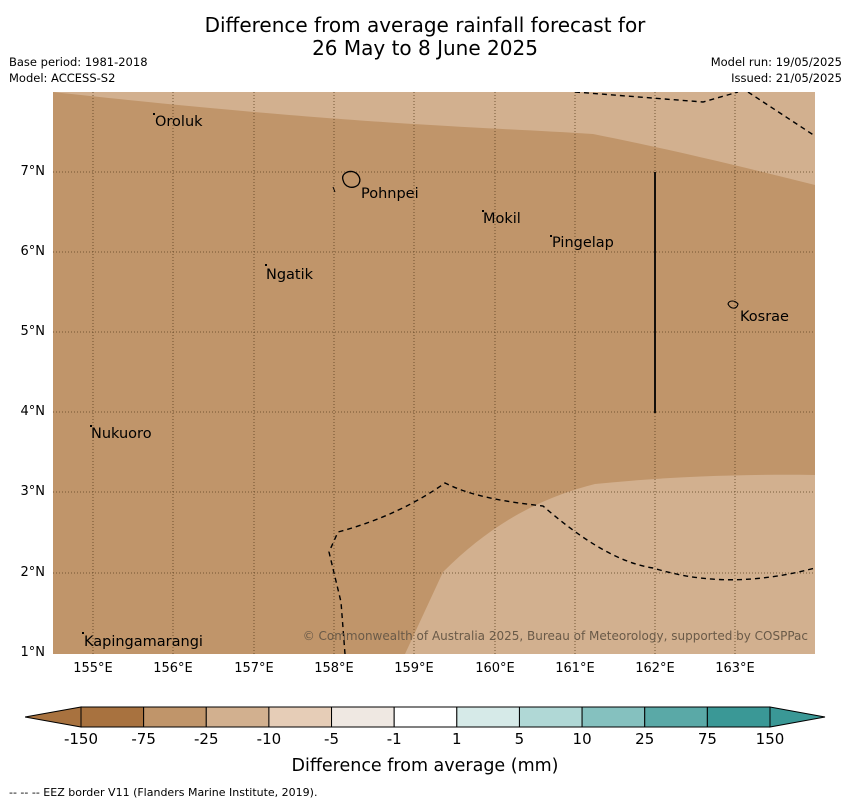 The width and height of the screenshot is (850, 804). I want to click on colorbar-label: Difference from average (mm), so click(425, 766).